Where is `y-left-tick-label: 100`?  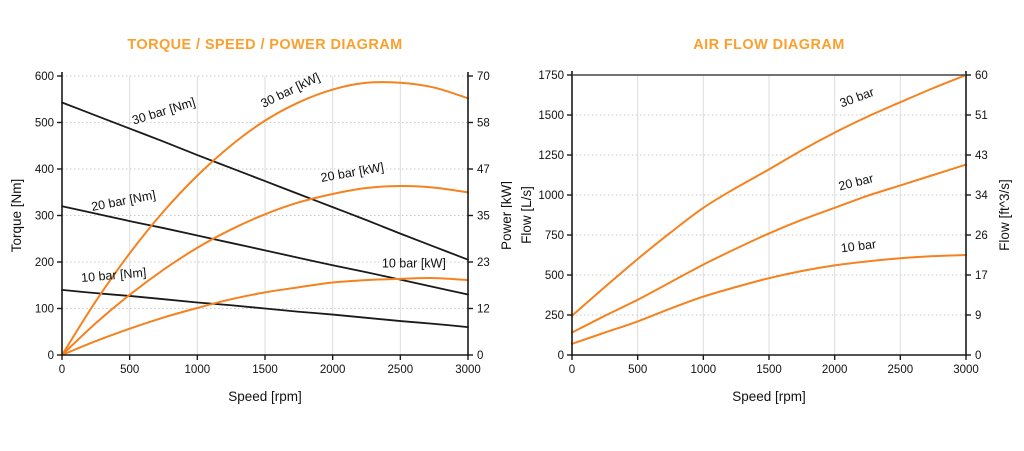
y-left-tick-label: 100 is located at coordinates (44, 310).